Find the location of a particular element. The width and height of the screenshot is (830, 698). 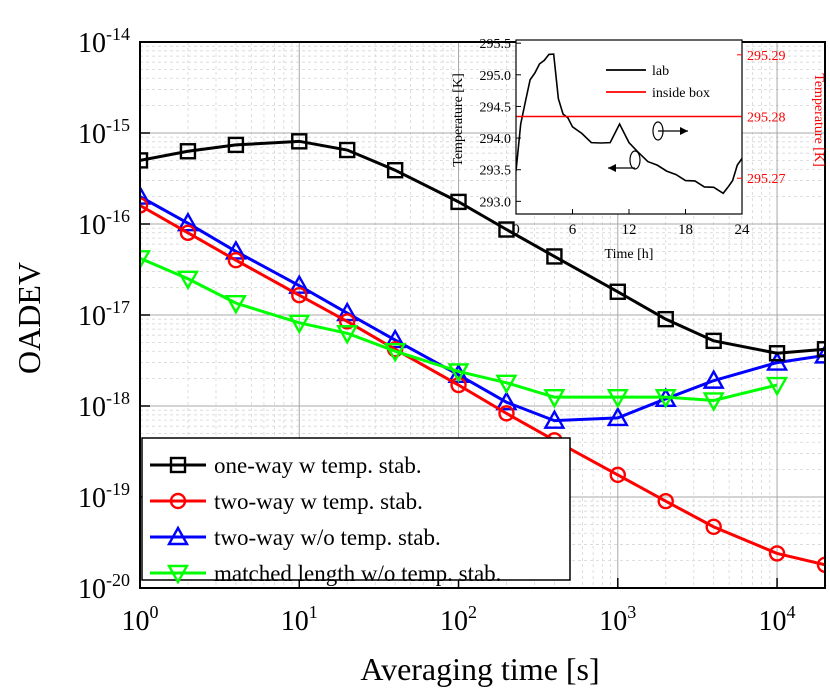

inset-series-clip-group is located at coordinates (629, 124).